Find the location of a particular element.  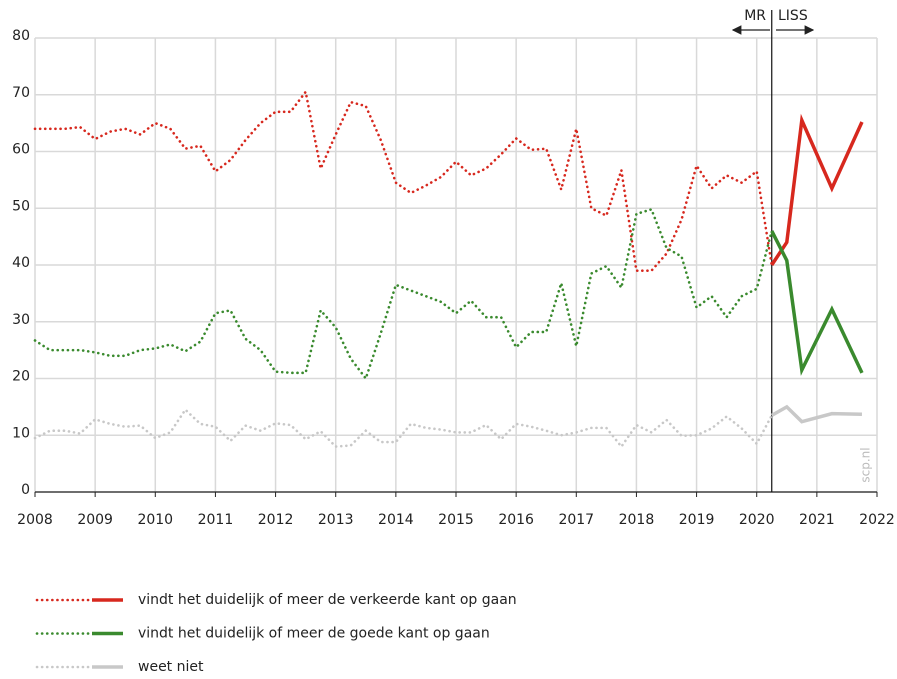

x-tick-label: 2018 is located at coordinates (637, 520).